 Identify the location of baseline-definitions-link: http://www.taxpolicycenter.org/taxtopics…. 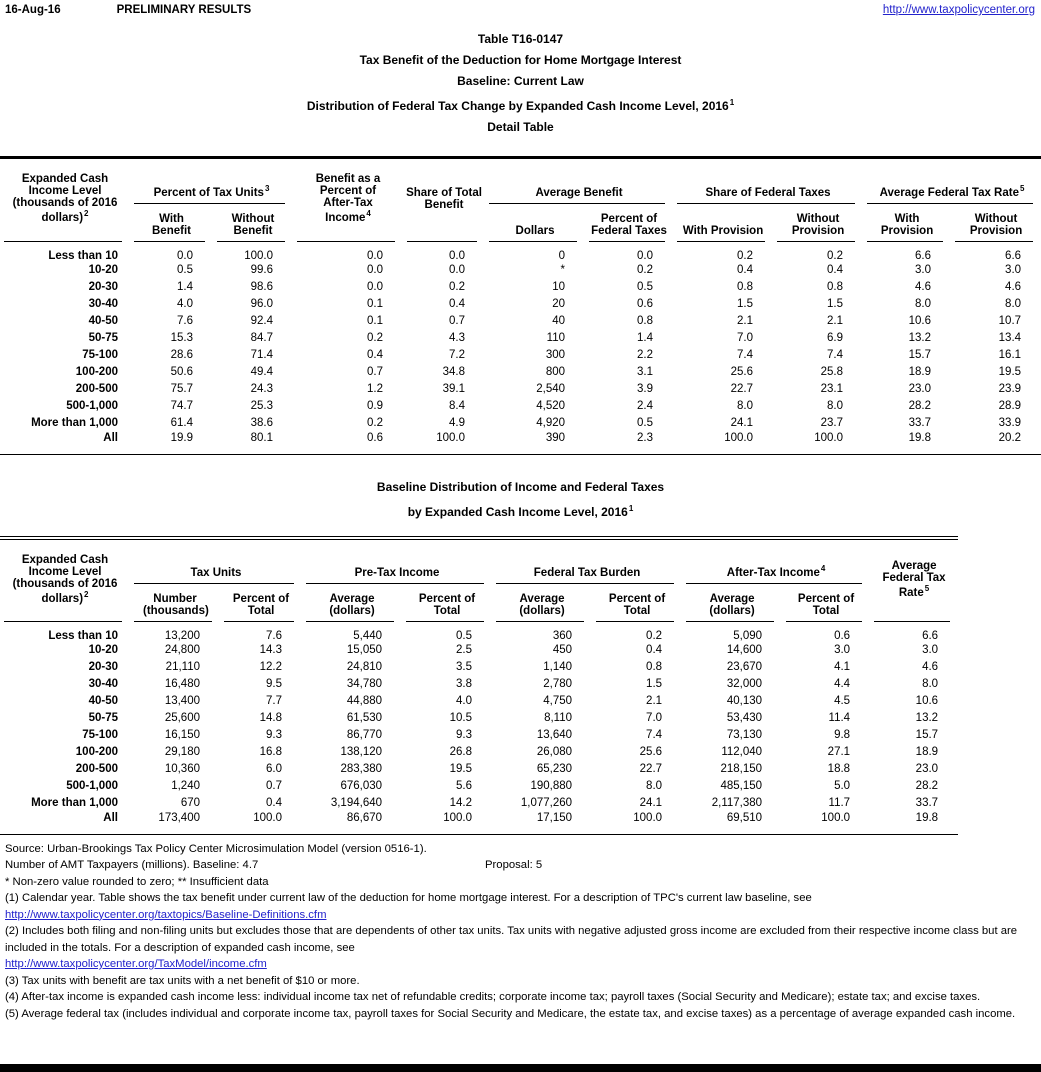
(166, 914).